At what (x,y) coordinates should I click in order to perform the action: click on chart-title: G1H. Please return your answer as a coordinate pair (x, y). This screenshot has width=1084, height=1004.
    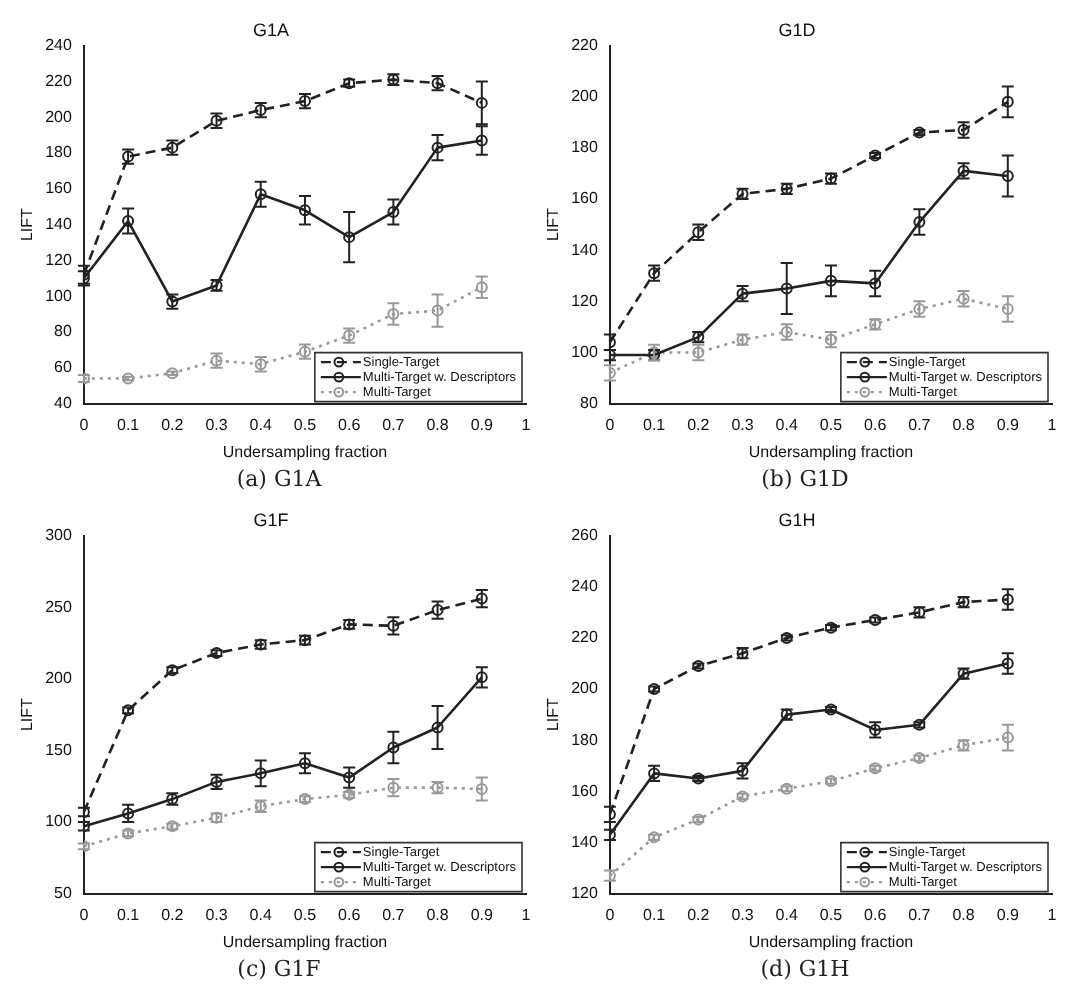
    Looking at the image, I should click on (797, 519).